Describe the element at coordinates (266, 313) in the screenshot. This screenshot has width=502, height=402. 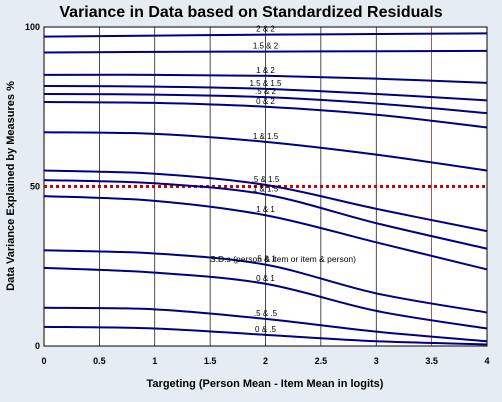
I see `series-label: .5 & .5` at that location.